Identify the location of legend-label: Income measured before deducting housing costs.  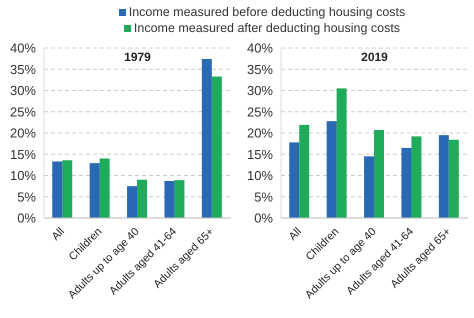
(267, 12).